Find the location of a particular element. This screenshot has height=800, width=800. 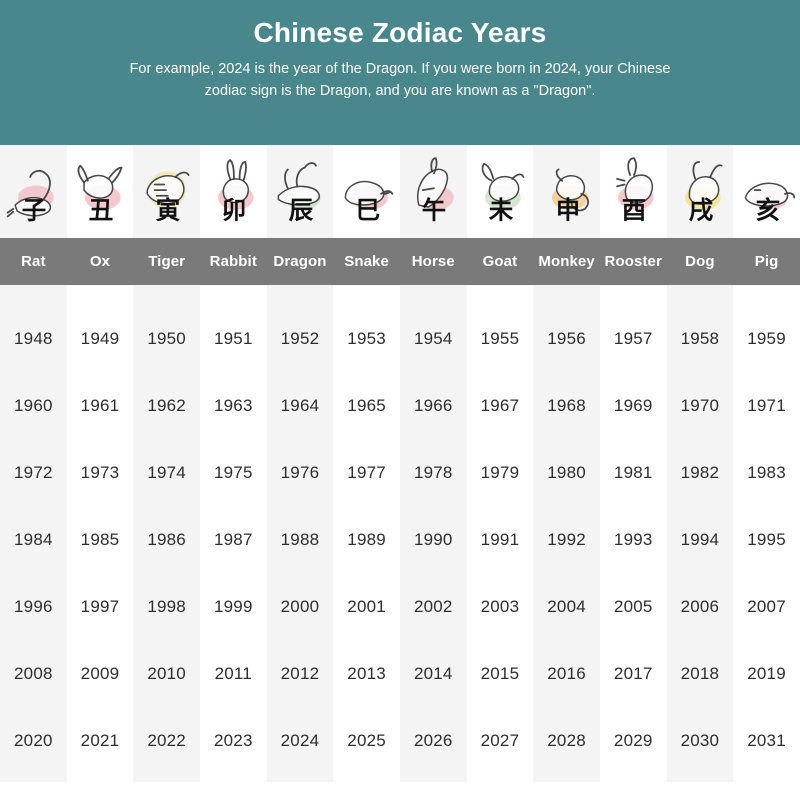

year-cell: 1989 is located at coordinates (366, 539).